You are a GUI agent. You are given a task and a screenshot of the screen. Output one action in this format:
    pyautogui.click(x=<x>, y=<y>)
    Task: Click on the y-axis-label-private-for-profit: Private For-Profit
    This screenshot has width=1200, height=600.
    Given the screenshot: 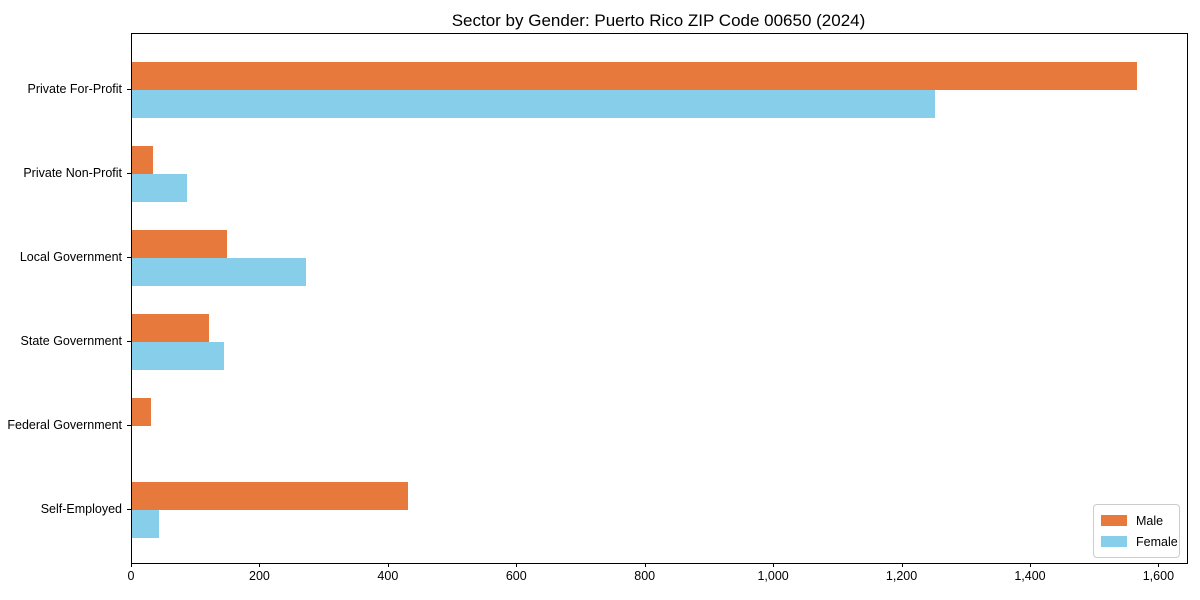 What is the action you would take?
    pyautogui.click(x=74, y=89)
    